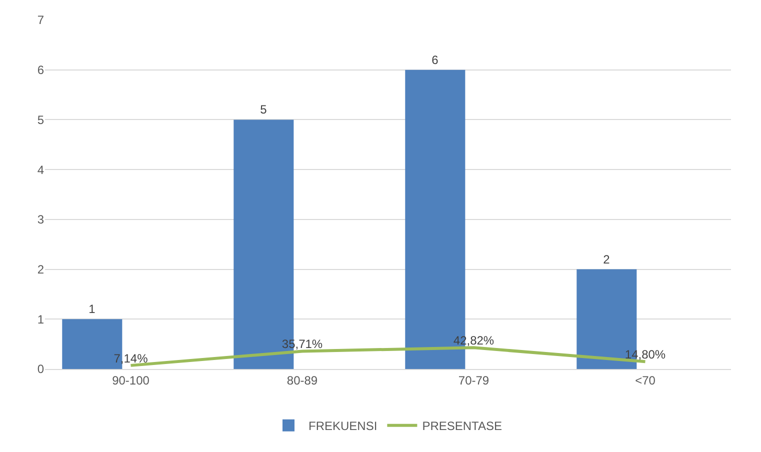 This screenshot has height=452, width=761. I want to click on y-tick-label: 0, so click(40, 369).